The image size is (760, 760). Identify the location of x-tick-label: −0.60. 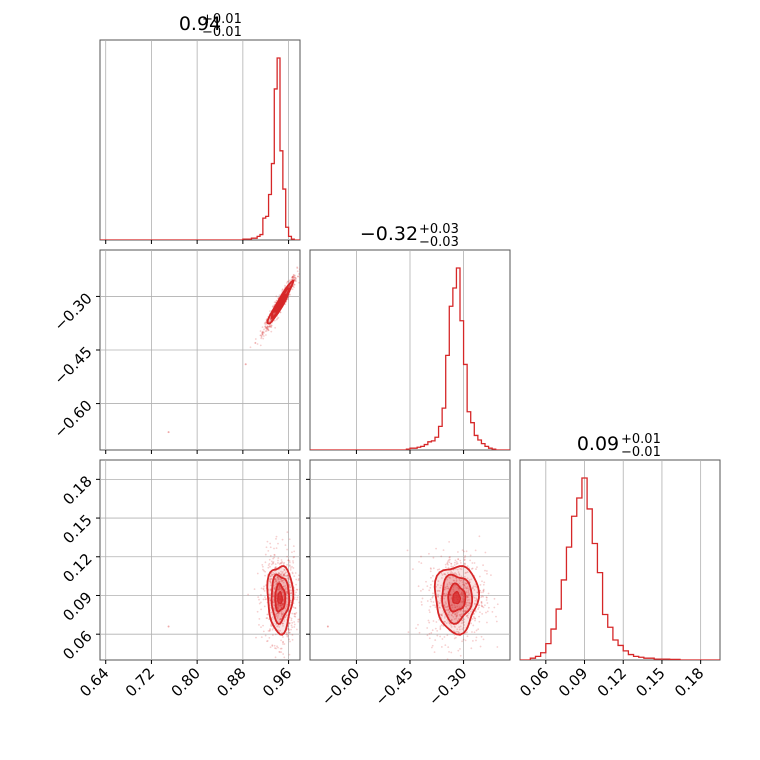
(340, 686).